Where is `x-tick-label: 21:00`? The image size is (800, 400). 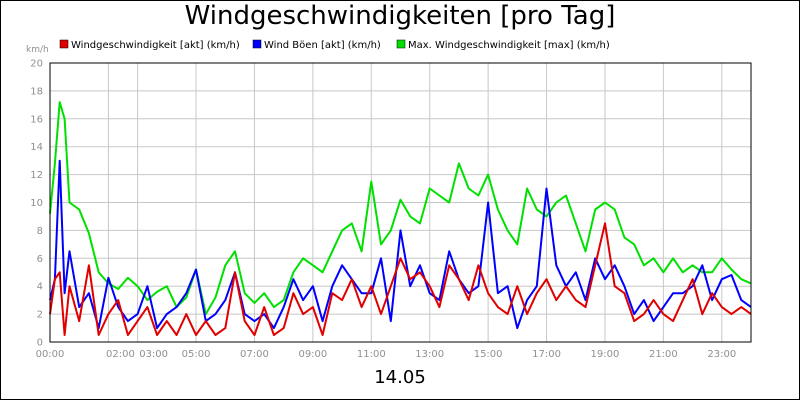 x-tick-label: 21:00 is located at coordinates (663, 354).